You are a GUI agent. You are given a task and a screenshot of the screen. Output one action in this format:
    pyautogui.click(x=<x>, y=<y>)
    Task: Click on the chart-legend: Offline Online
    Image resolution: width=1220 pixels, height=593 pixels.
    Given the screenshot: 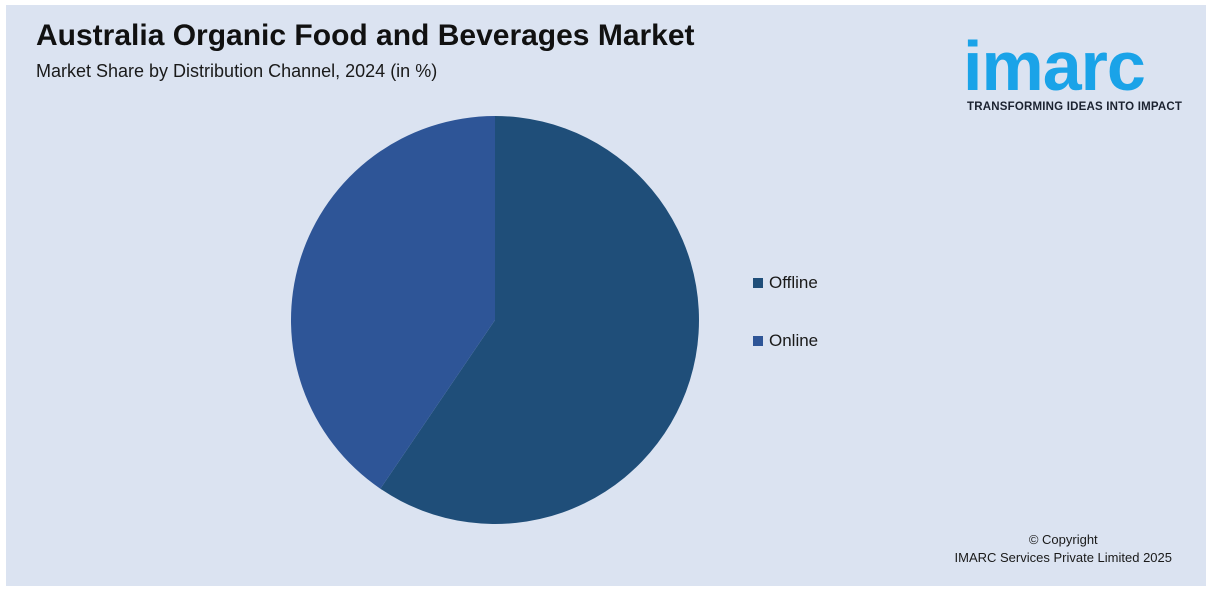 What is the action you would take?
    pyautogui.click(x=785, y=331)
    